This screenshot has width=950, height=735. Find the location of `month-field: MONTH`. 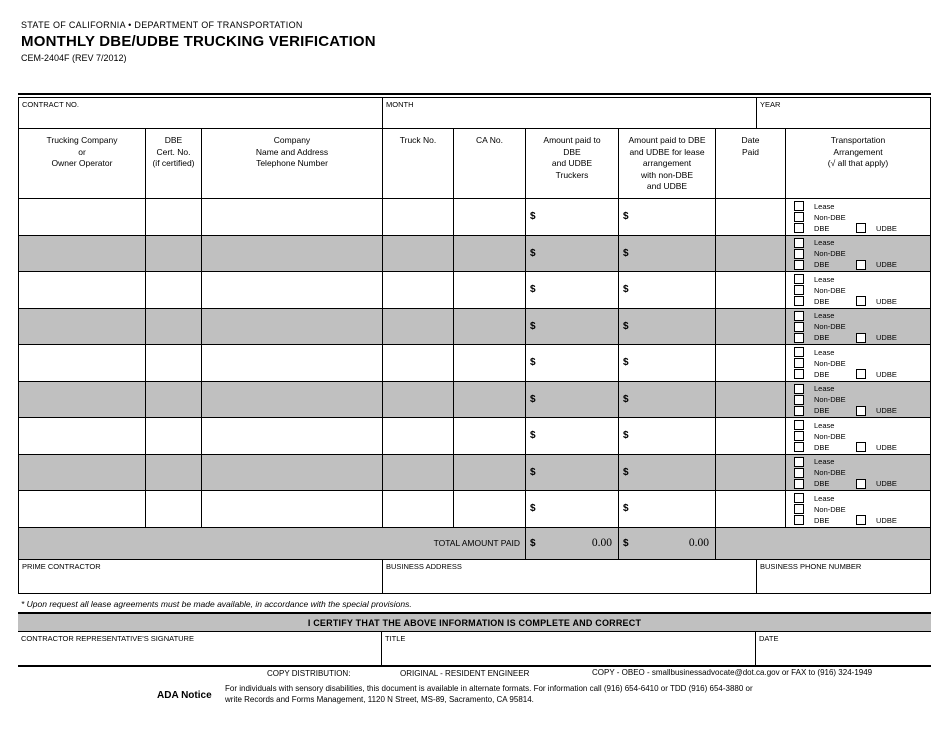

month-field: MONTH is located at coordinates (570, 113).